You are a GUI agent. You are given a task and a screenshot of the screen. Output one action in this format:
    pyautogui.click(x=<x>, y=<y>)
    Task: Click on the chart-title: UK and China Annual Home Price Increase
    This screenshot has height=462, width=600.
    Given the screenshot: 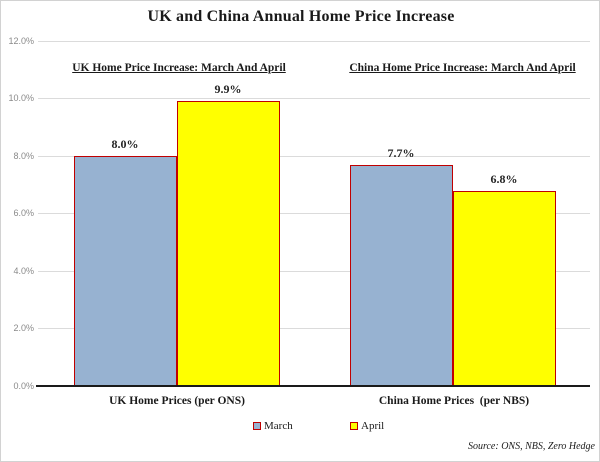 What is the action you would take?
    pyautogui.click(x=301, y=16)
    